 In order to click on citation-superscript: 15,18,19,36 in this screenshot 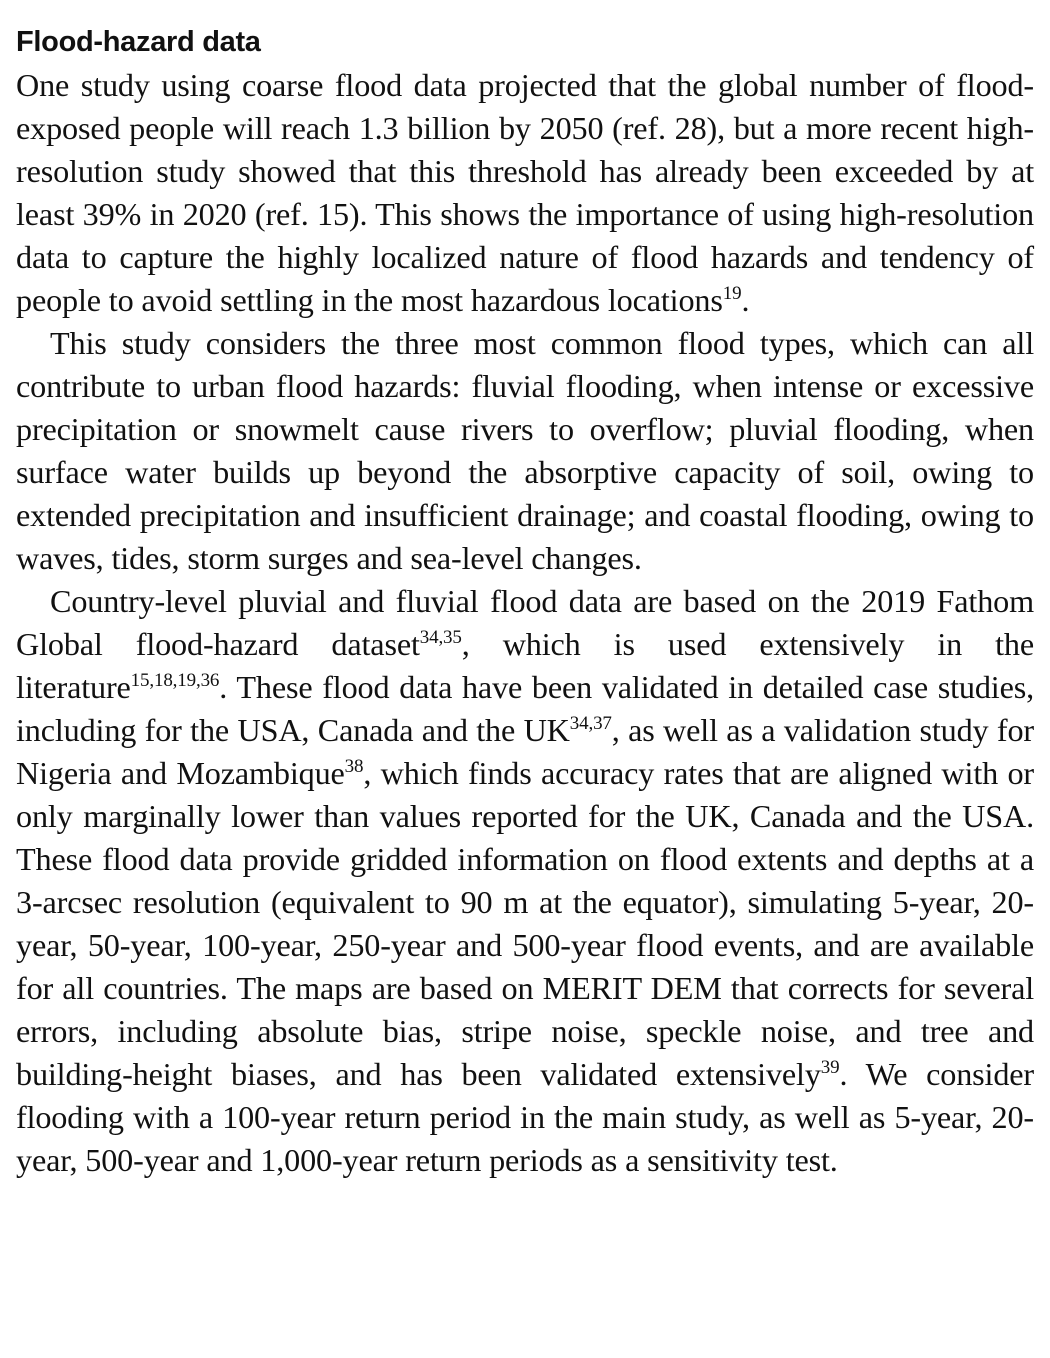, I will do `click(175, 680)`.